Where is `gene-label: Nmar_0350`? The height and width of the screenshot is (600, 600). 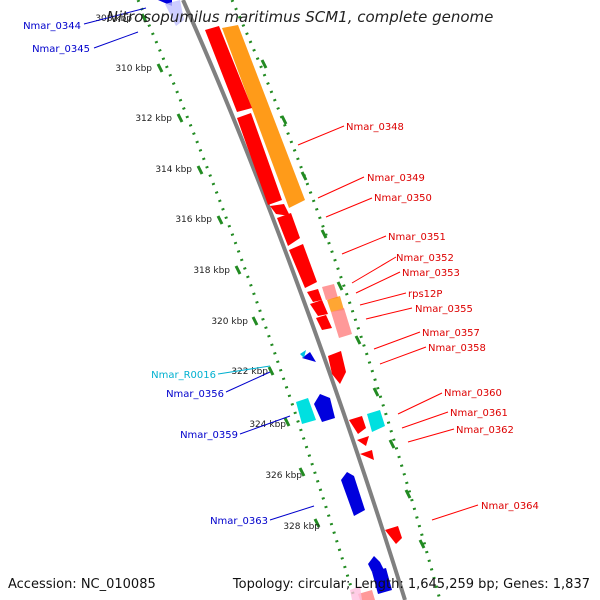
gene-label: Nmar_0350 is located at coordinates (403, 198).